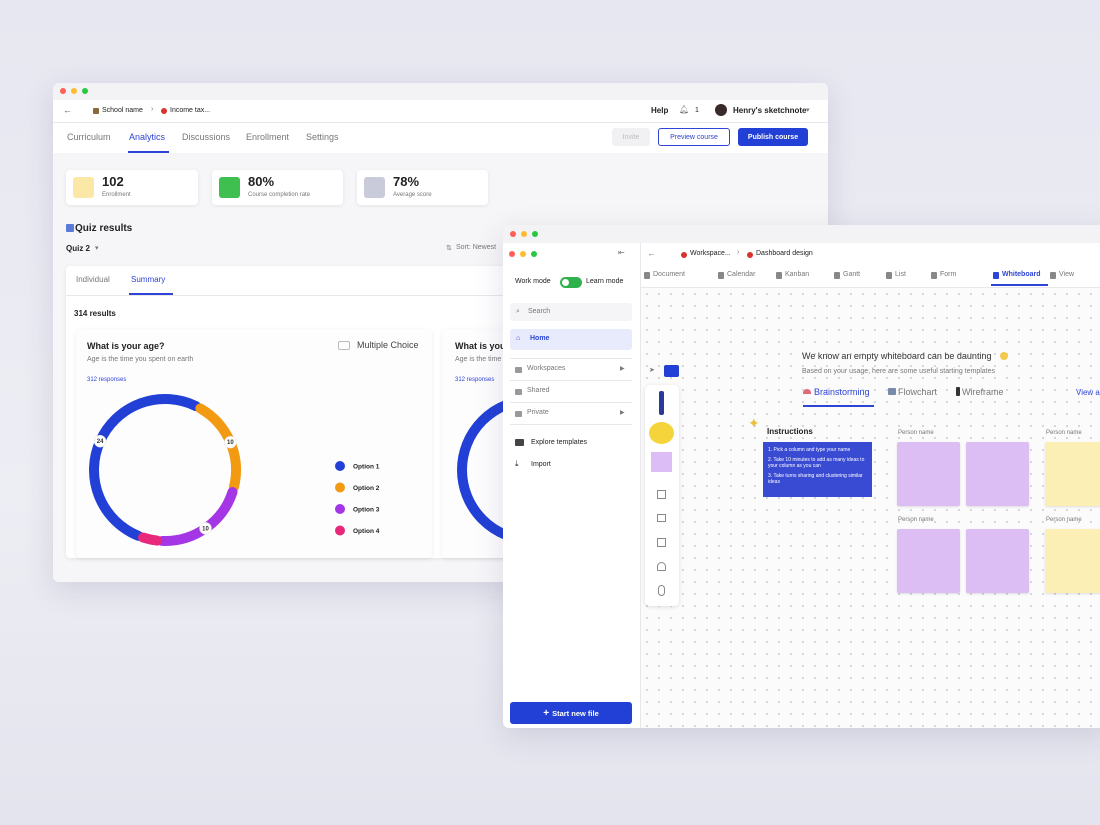 The image size is (1100, 825). Describe the element at coordinates (575, 713) in the screenshot. I see `new-file: Start new file` at that location.